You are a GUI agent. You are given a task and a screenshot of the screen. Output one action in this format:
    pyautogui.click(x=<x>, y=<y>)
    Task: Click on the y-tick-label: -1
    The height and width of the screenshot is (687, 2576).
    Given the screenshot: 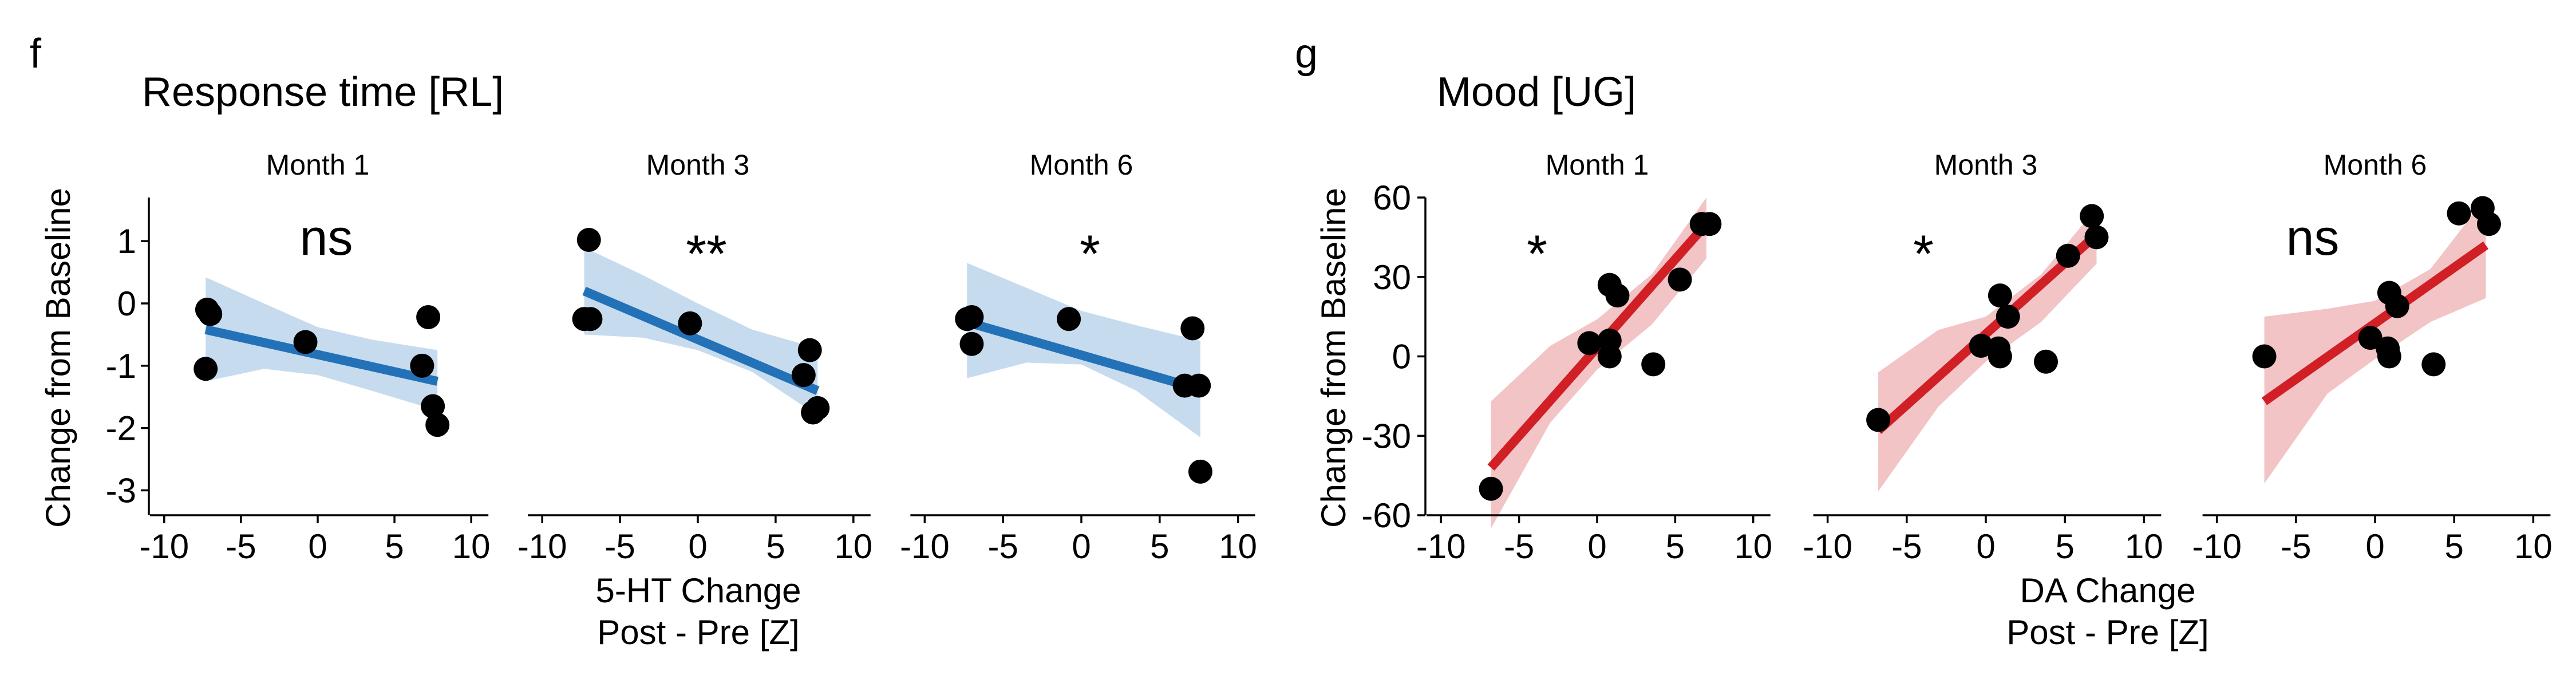 What is the action you would take?
    pyautogui.click(x=121, y=366)
    